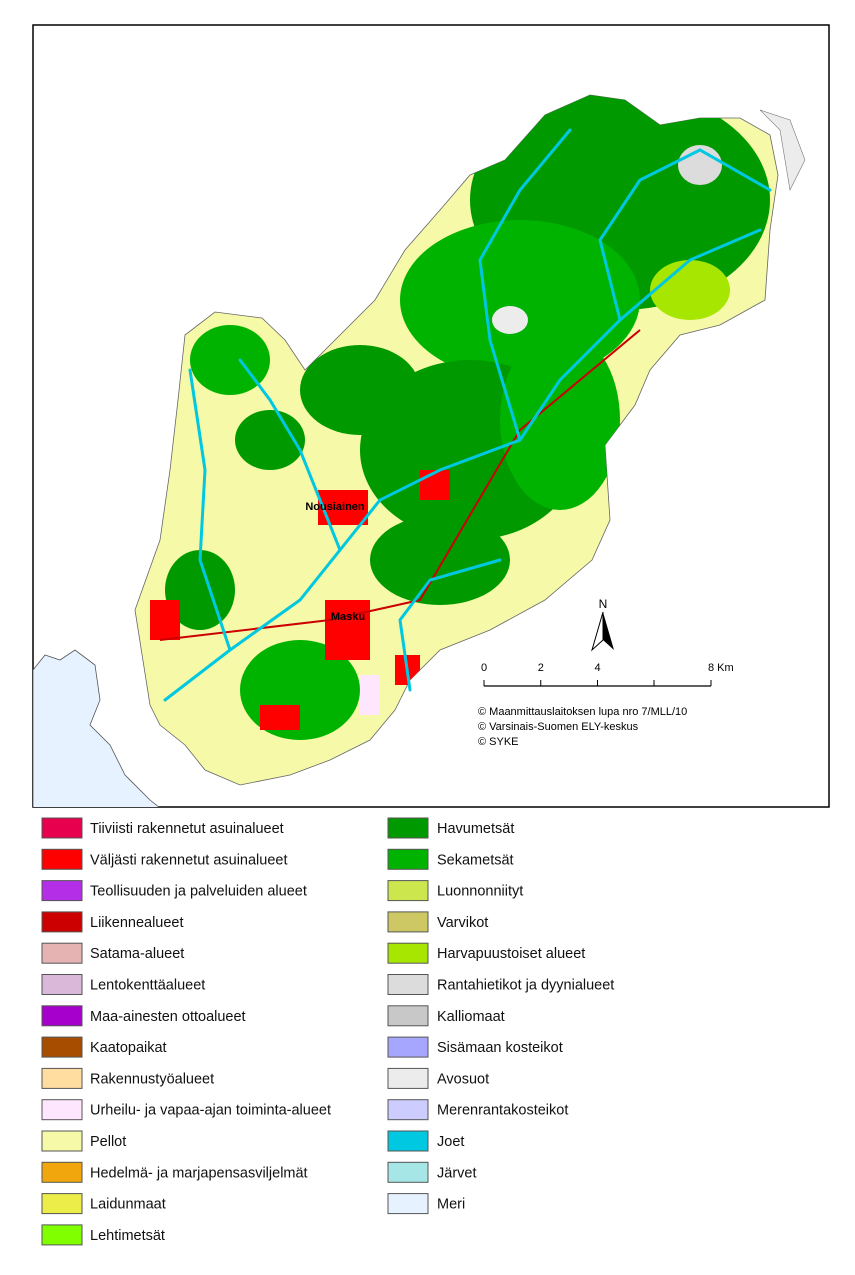 This screenshot has height=1275, width=855. I want to click on legend-label: Laidunmaat, so click(128, 1205).